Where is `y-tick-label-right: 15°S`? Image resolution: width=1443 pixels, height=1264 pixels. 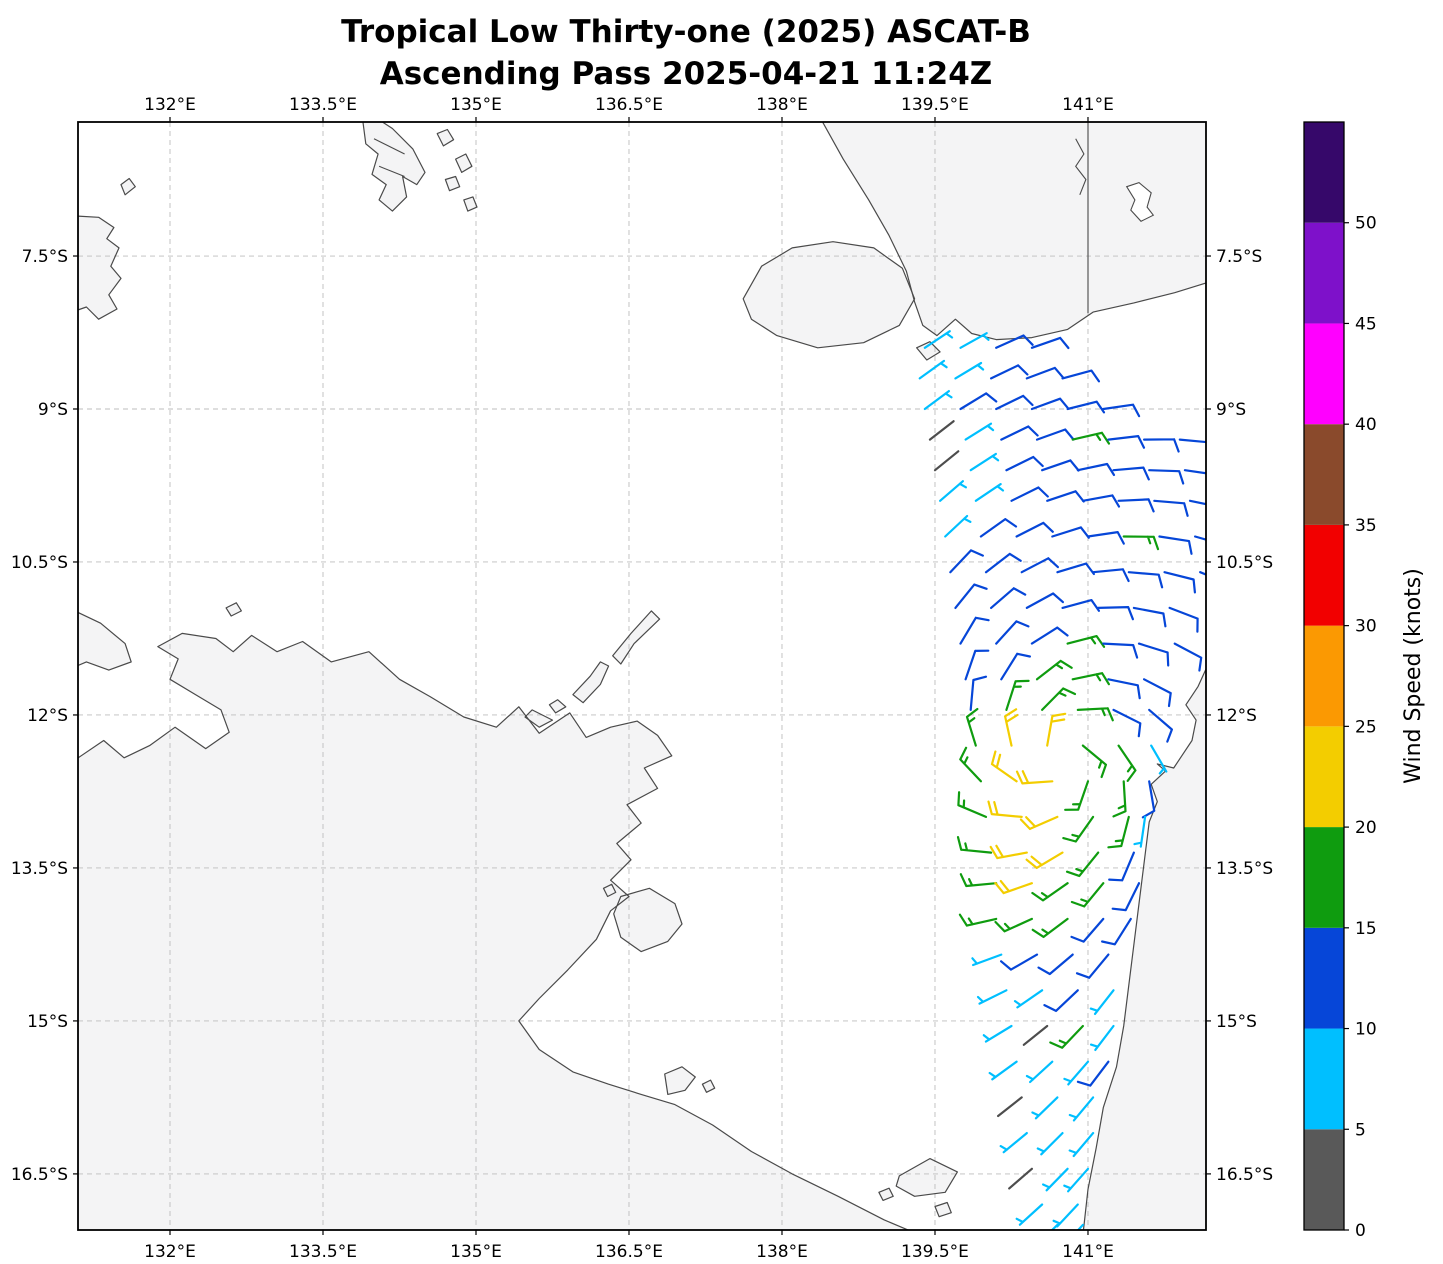
y-tick-label-right: 15°S is located at coordinates (1236, 1022).